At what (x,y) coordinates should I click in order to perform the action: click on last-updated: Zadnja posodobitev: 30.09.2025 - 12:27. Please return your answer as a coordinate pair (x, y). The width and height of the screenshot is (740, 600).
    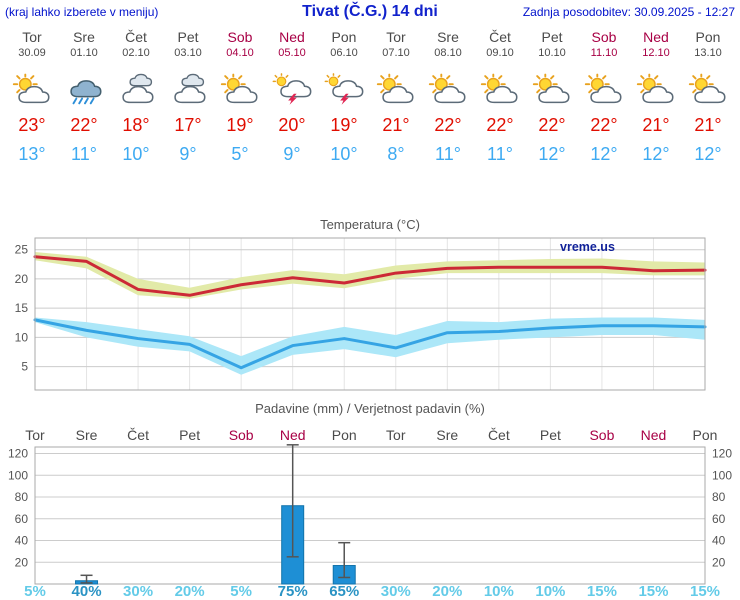
    Looking at the image, I should click on (628, 12).